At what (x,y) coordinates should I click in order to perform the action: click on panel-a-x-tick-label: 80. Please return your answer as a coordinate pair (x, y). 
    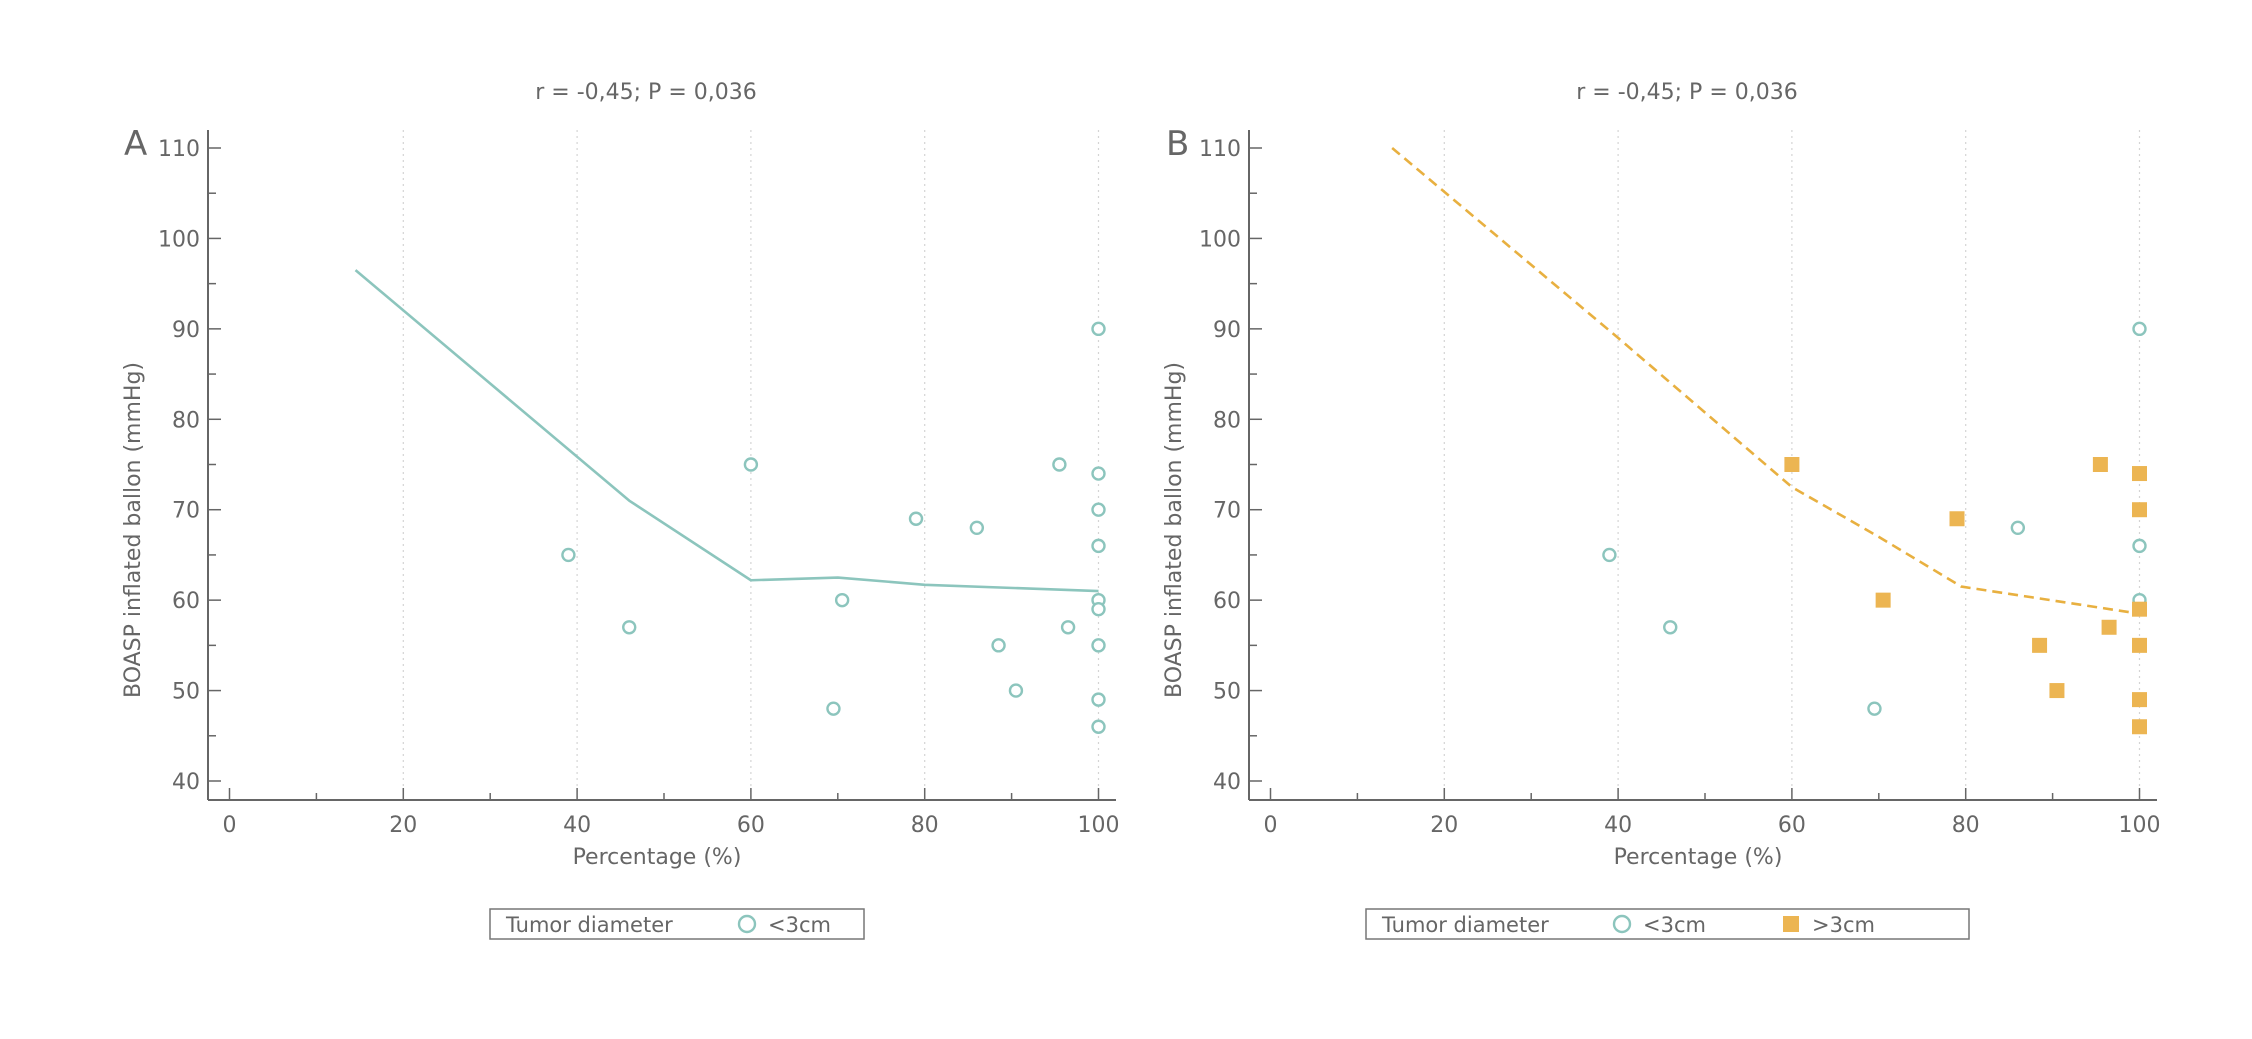
    Looking at the image, I should click on (925, 825).